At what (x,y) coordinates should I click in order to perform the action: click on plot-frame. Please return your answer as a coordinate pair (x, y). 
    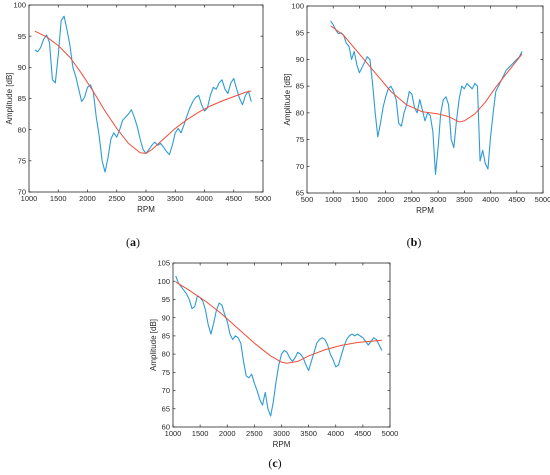
    Looking at the image, I should click on (281, 345).